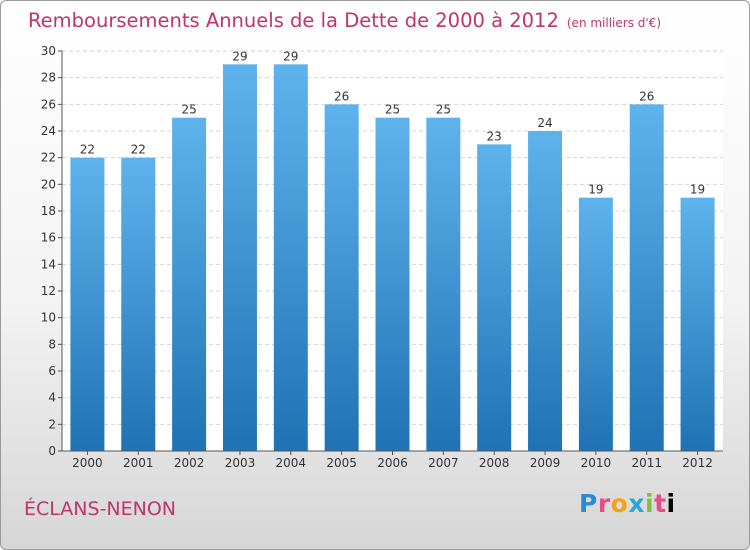 Image resolution: width=750 pixels, height=550 pixels. Describe the element at coordinates (619, 503) in the screenshot. I see `logo-letter: o` at that location.